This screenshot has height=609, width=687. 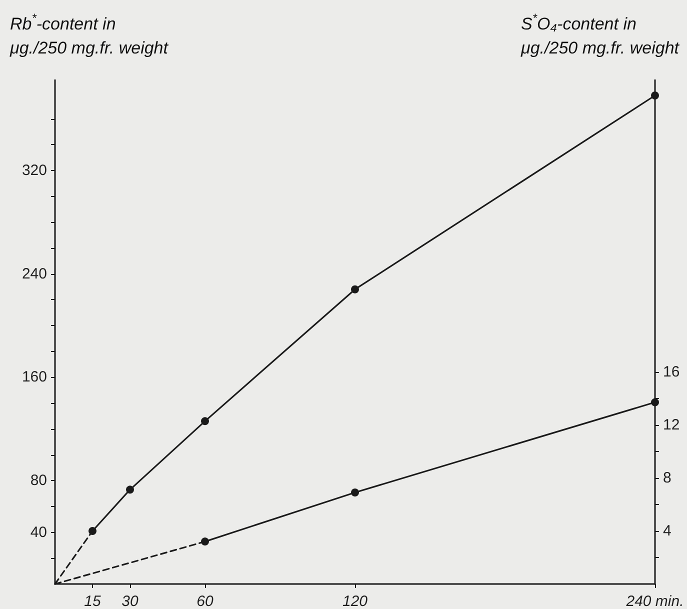 I want to click on y2-tick-label: 8, so click(x=667, y=477).